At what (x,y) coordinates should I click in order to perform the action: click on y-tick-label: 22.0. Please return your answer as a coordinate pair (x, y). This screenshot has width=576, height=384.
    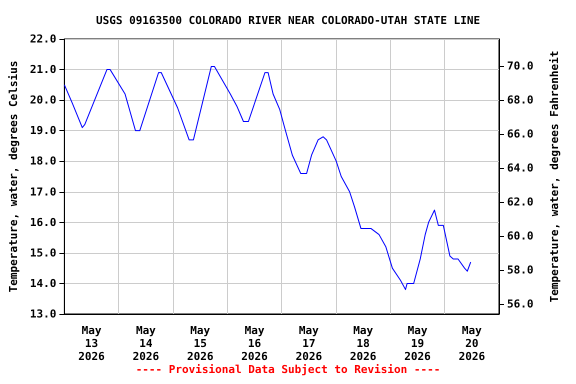
    Looking at the image, I should click on (43, 39).